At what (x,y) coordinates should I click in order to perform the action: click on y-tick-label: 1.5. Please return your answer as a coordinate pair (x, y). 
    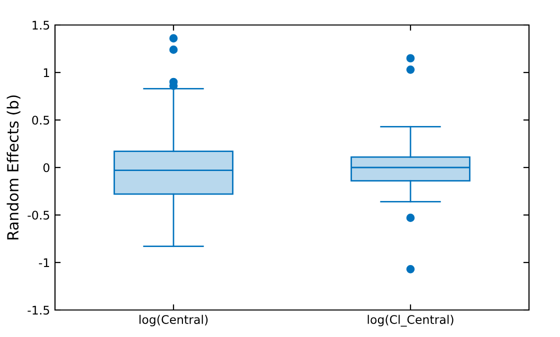
    Looking at the image, I should click on (41, 25).